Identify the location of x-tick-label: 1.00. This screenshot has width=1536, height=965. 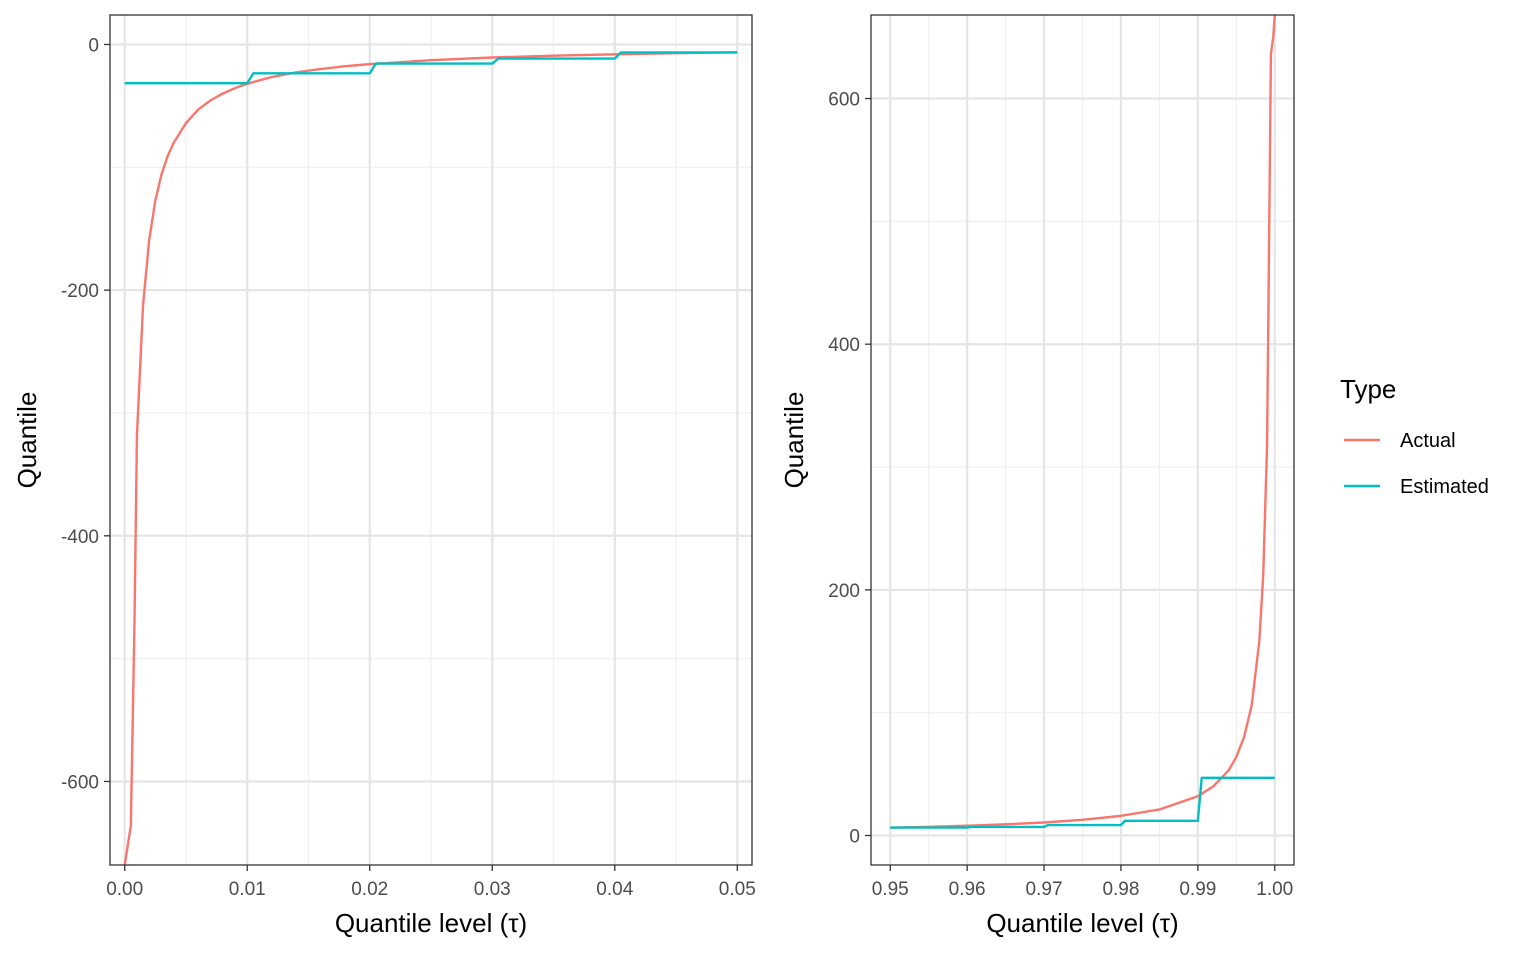
(1274, 889).